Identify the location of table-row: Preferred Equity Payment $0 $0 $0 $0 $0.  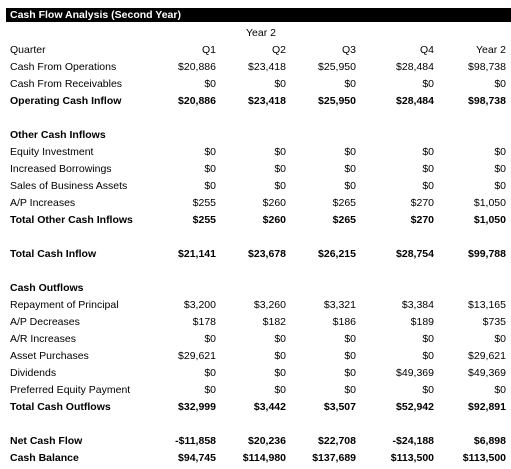
(255, 390).